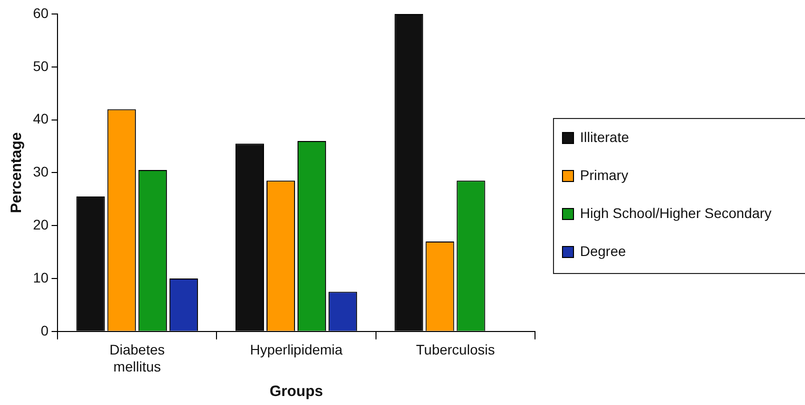  What do you see at coordinates (137, 358) in the screenshot?
I see `x-tick-label: Diabetes mellitus` at bounding box center [137, 358].